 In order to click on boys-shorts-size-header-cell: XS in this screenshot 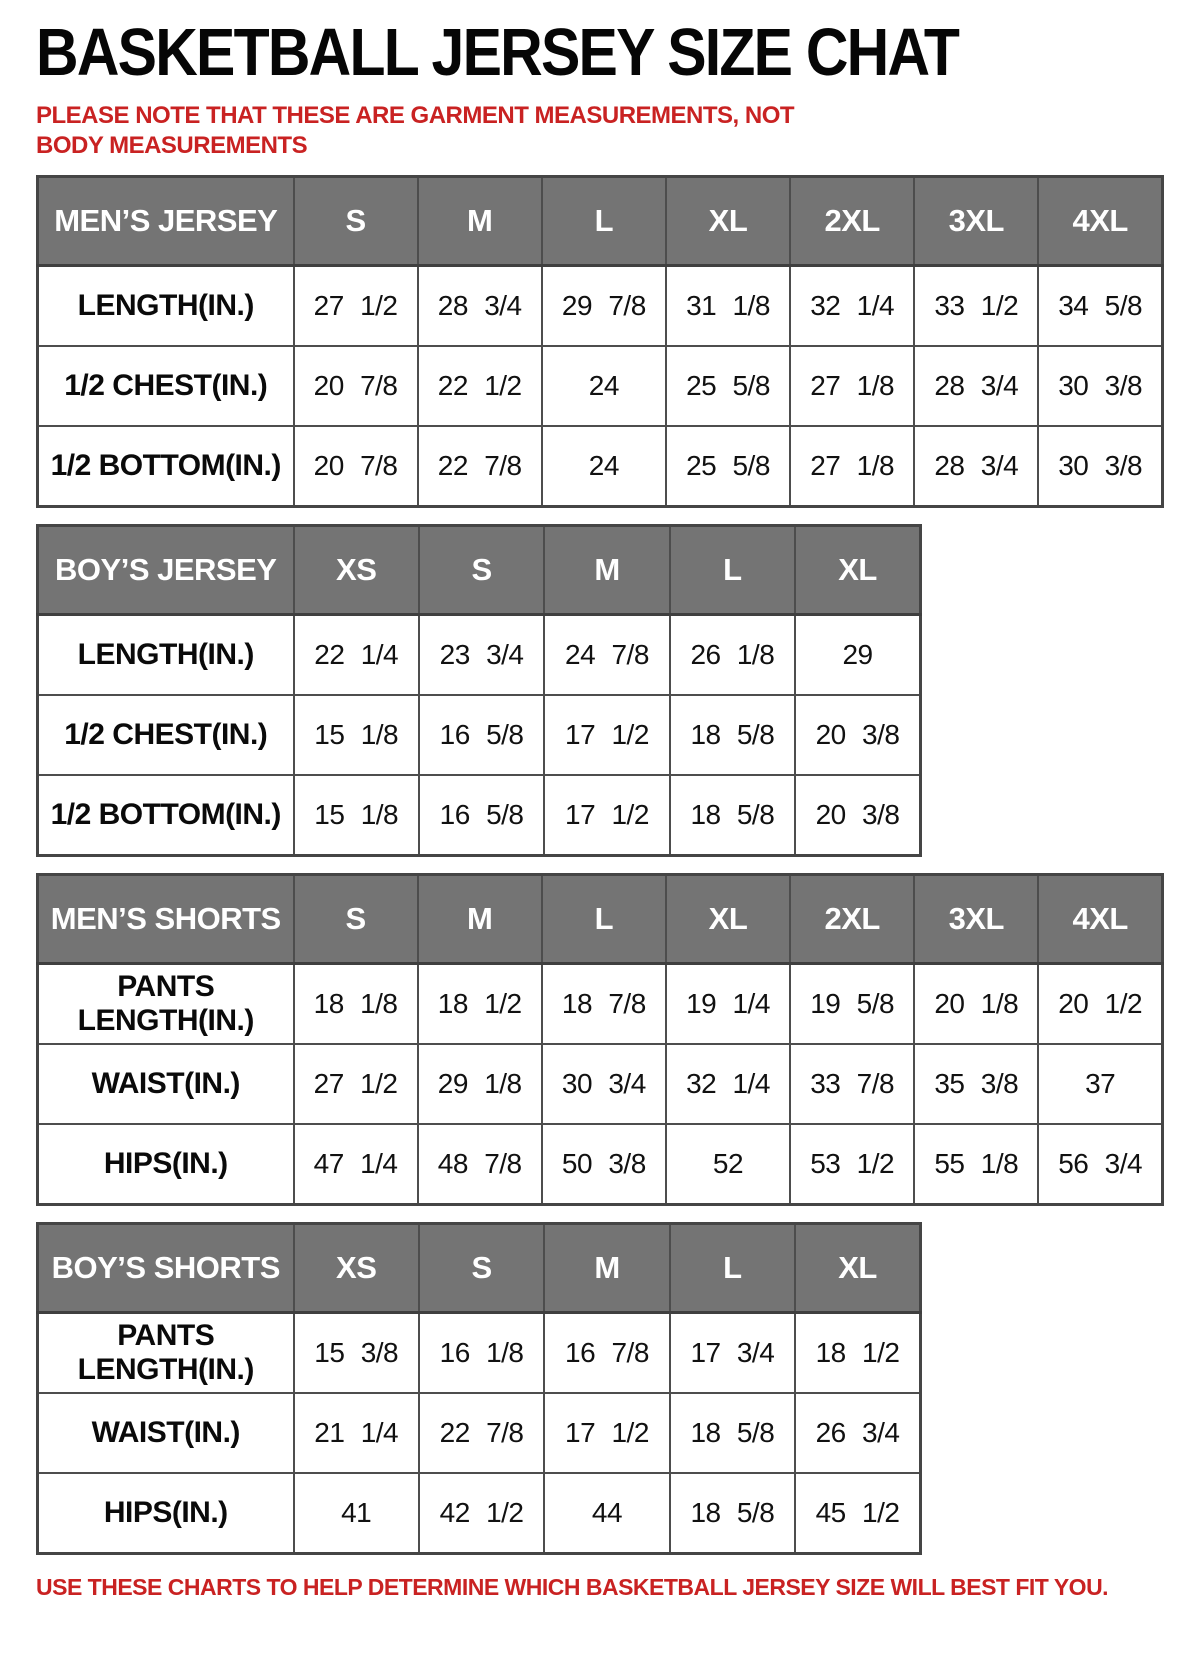, I will do `click(356, 1268)`.